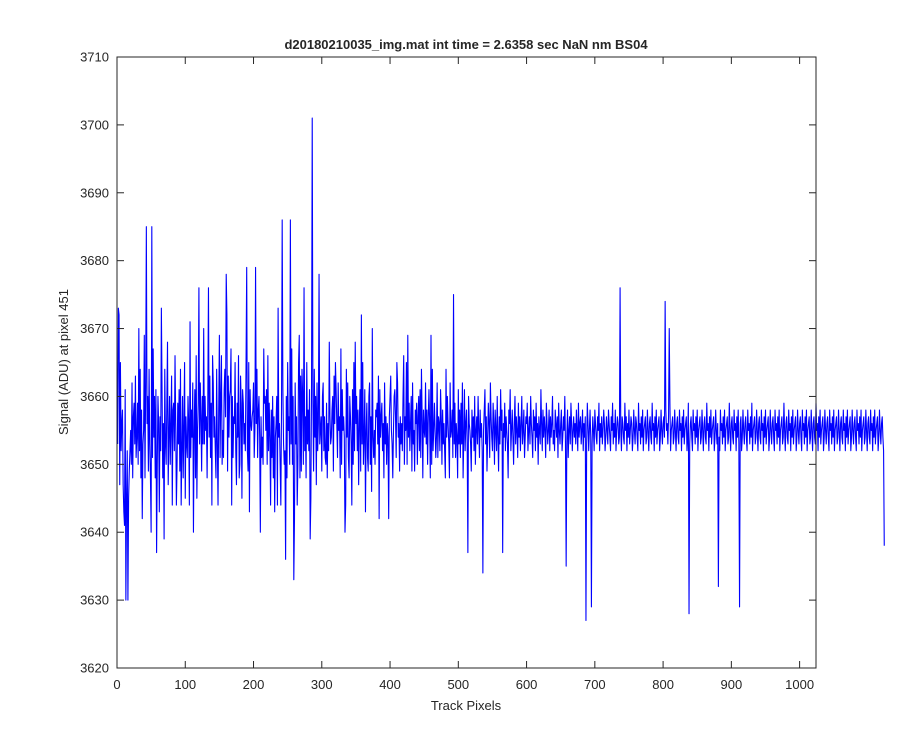 Image resolution: width=900 pixels, height=750 pixels. I want to click on x-tick-label: 300, so click(322, 684).